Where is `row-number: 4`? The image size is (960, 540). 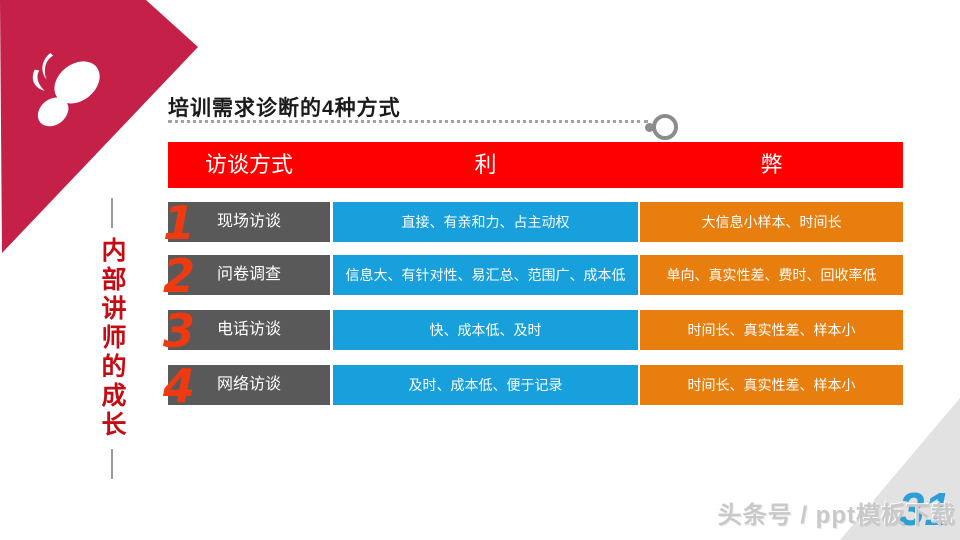
row-number: 4 is located at coordinates (179, 386).